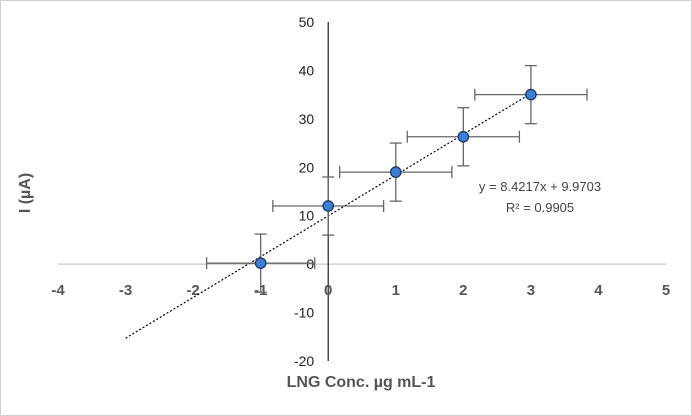 This screenshot has width=692, height=416. Describe the element at coordinates (307, 70) in the screenshot. I see `y-tick-label: 40` at that location.